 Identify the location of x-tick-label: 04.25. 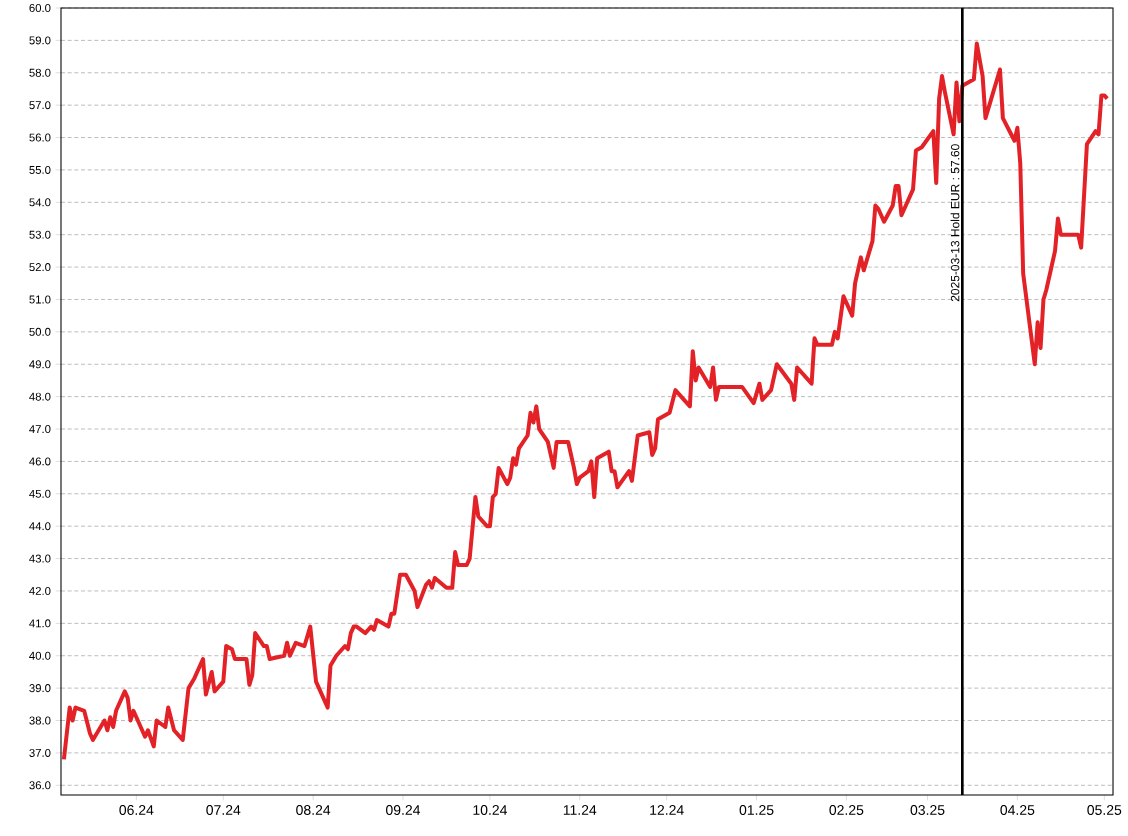
(1017, 810).